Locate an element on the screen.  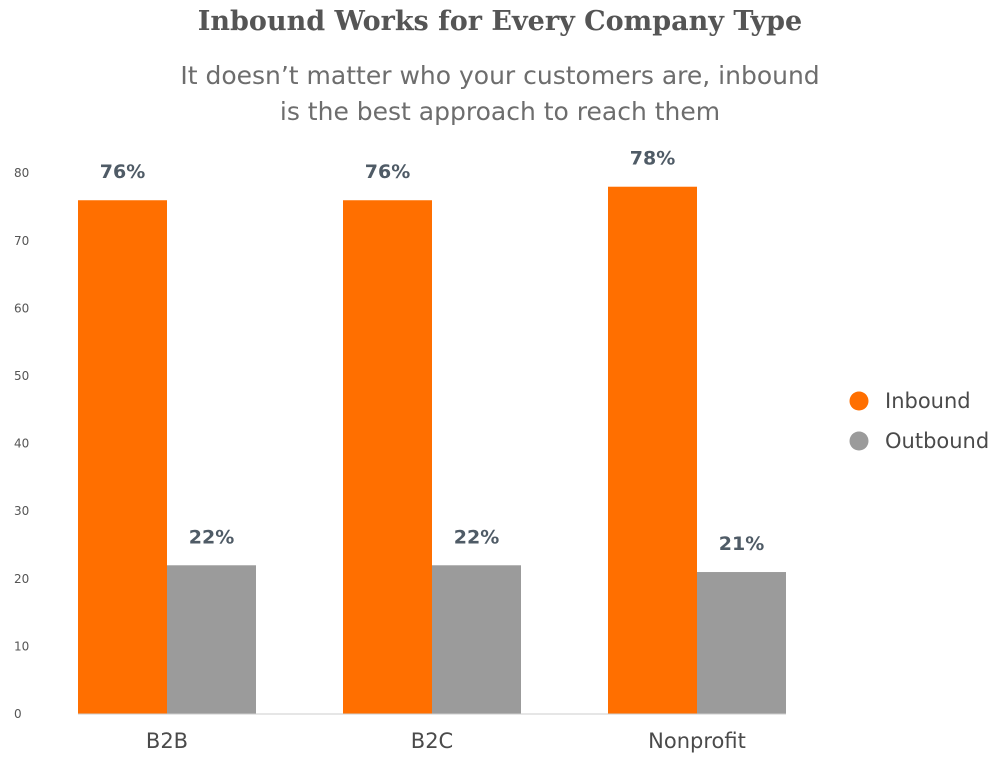
x-axis: B2B B2C Nonprofit is located at coordinates (446, 741).